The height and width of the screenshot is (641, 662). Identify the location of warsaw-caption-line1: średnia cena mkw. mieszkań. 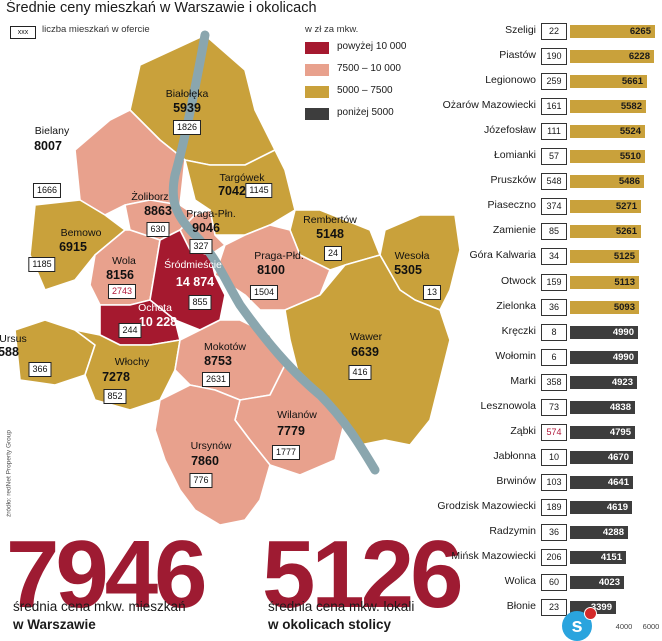
(99, 606).